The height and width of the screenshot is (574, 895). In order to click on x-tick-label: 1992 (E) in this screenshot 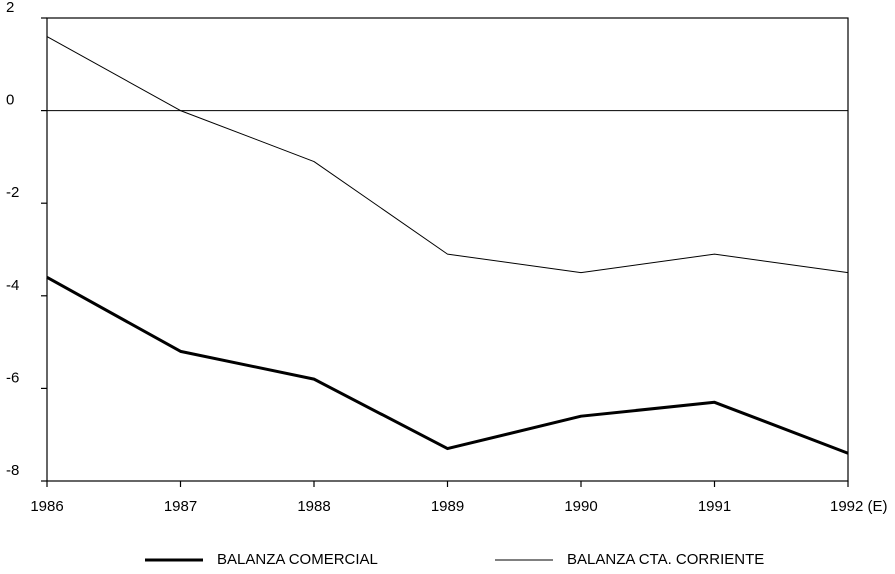, I will do `click(859, 506)`.